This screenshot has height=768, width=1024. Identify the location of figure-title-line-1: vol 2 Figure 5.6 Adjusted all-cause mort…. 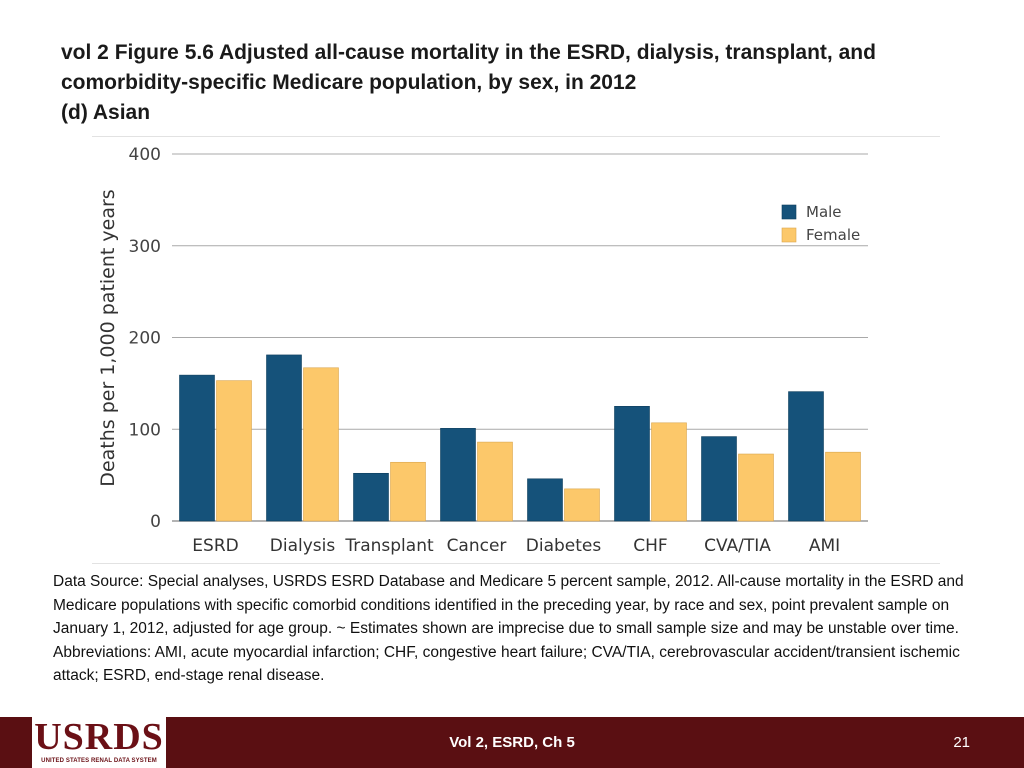
(468, 52).